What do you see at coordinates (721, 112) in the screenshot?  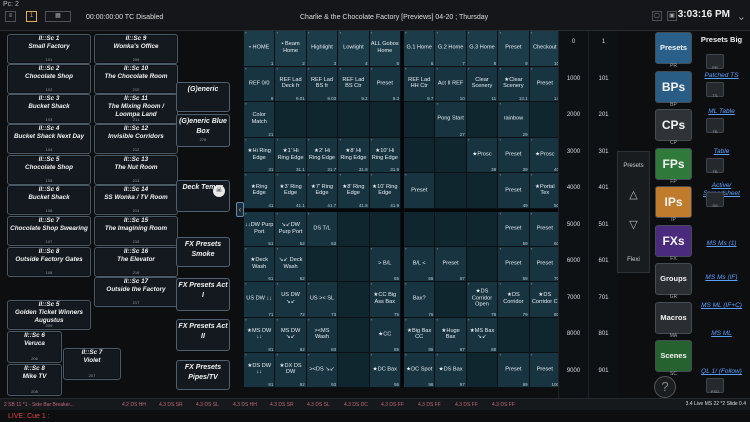 I see `link-item: ML Table` at bounding box center [721, 112].